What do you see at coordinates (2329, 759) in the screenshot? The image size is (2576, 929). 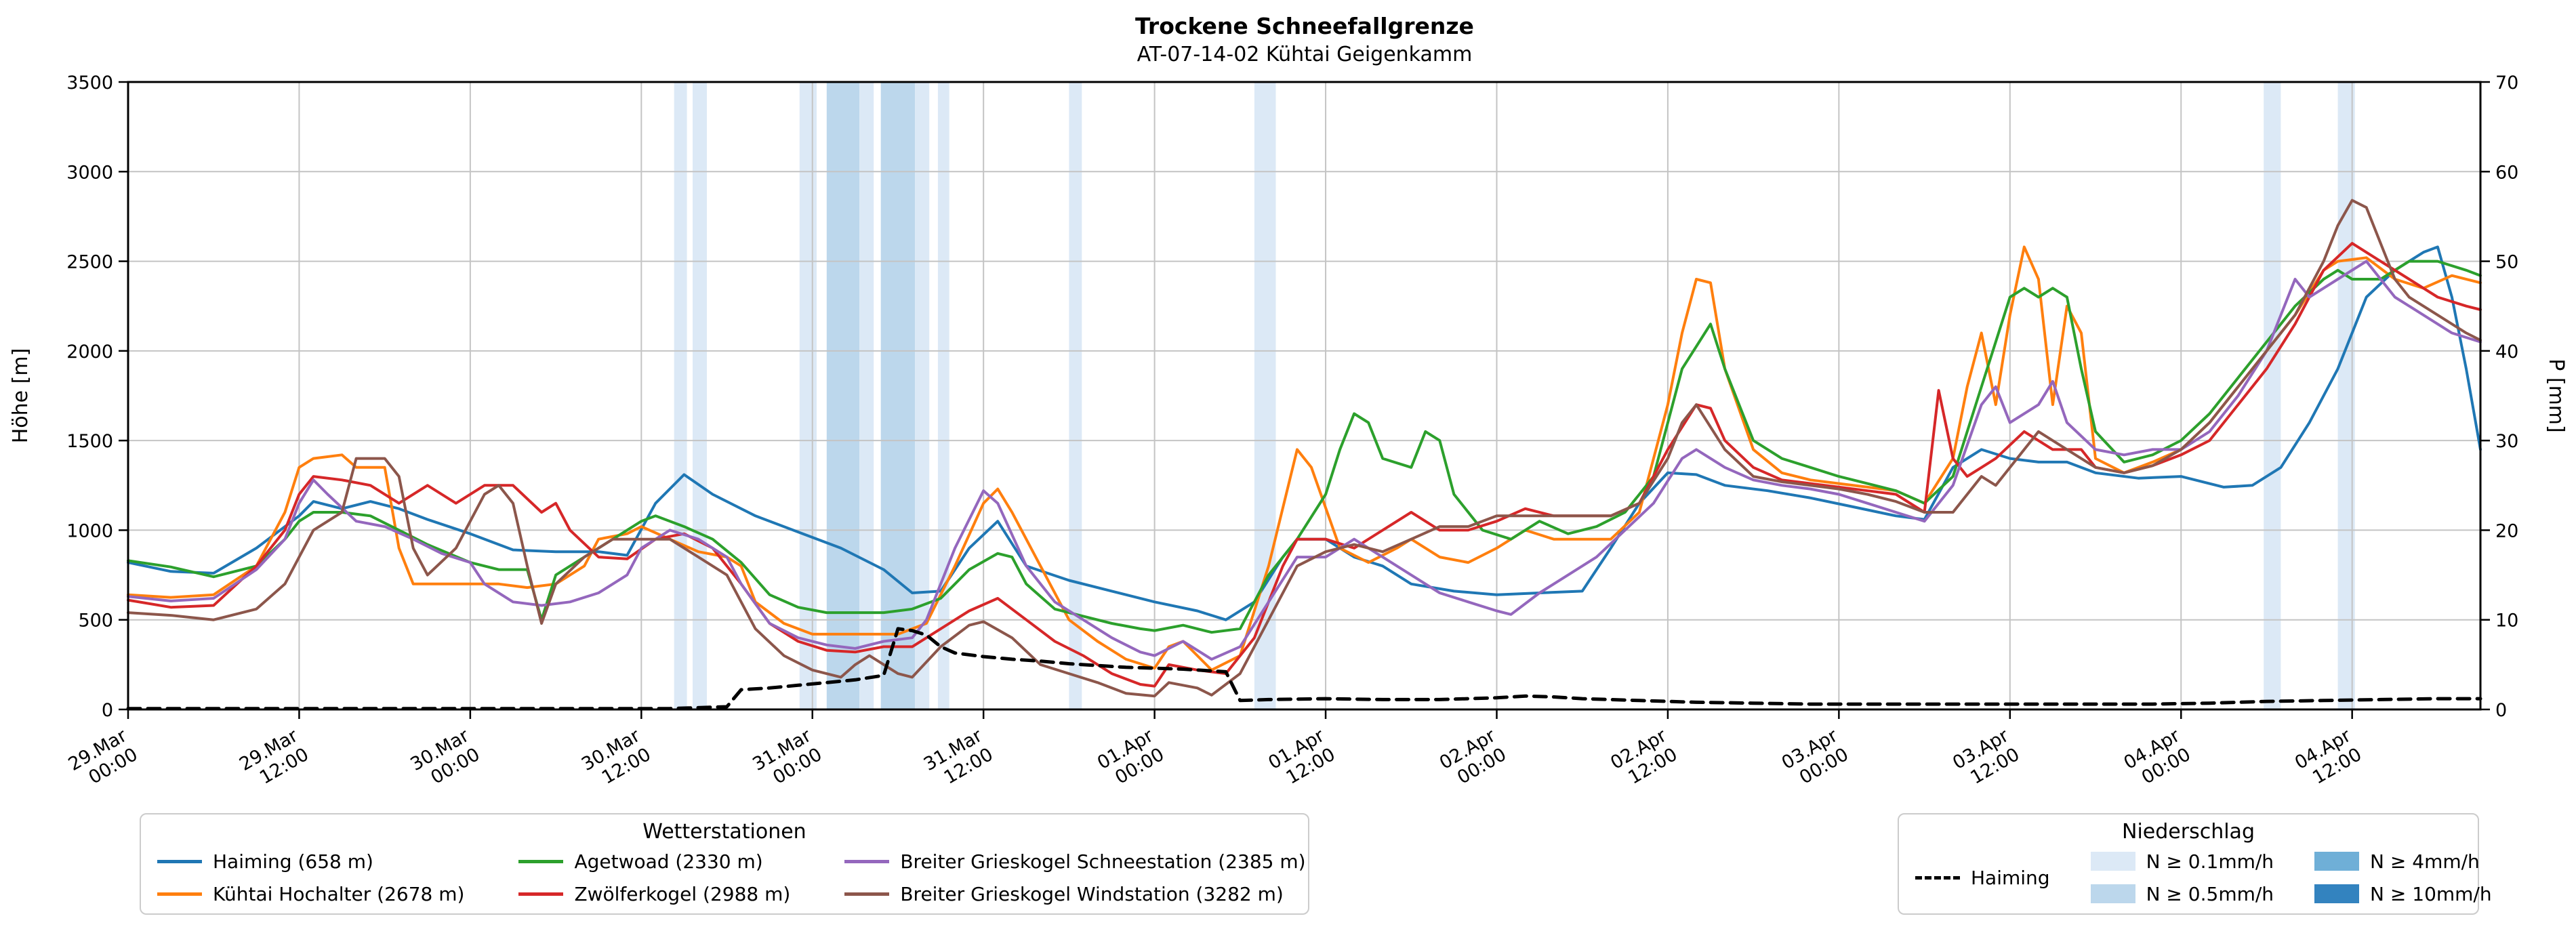 I see `x-tick-label: 04.Apr12:00` at bounding box center [2329, 759].